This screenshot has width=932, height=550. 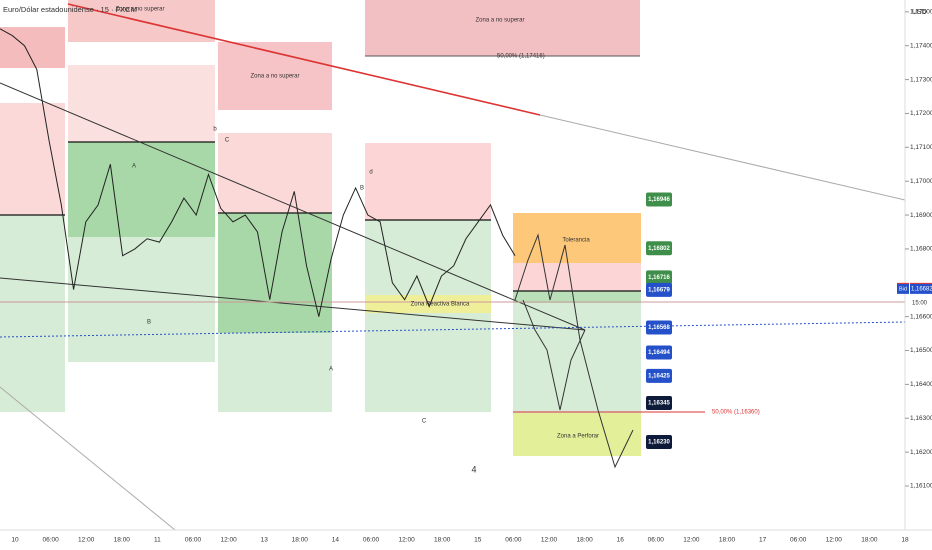 I want to click on x-tick-label: 14, so click(x=336, y=540).